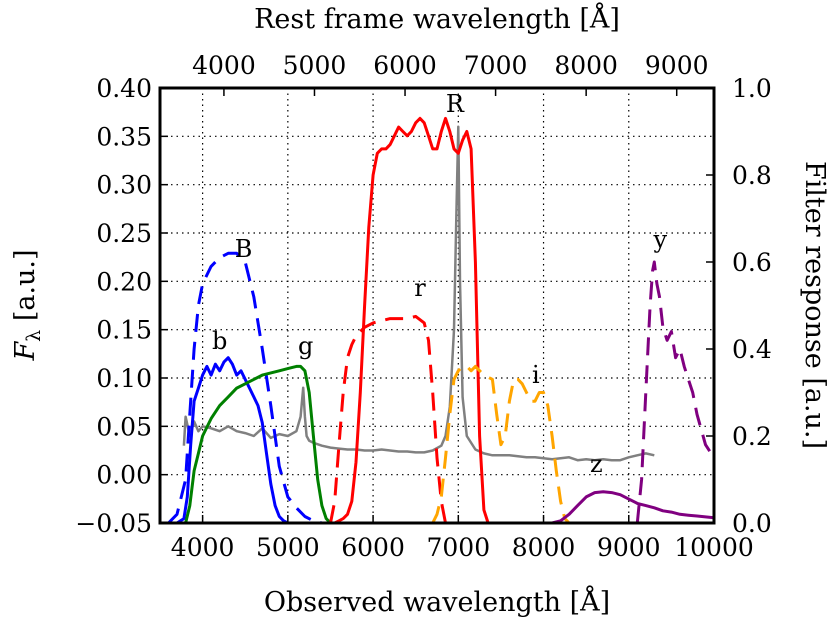 This screenshot has width=830, height=623. What do you see at coordinates (501, 444) in the screenshot?
I see `series-i` at bounding box center [501, 444].